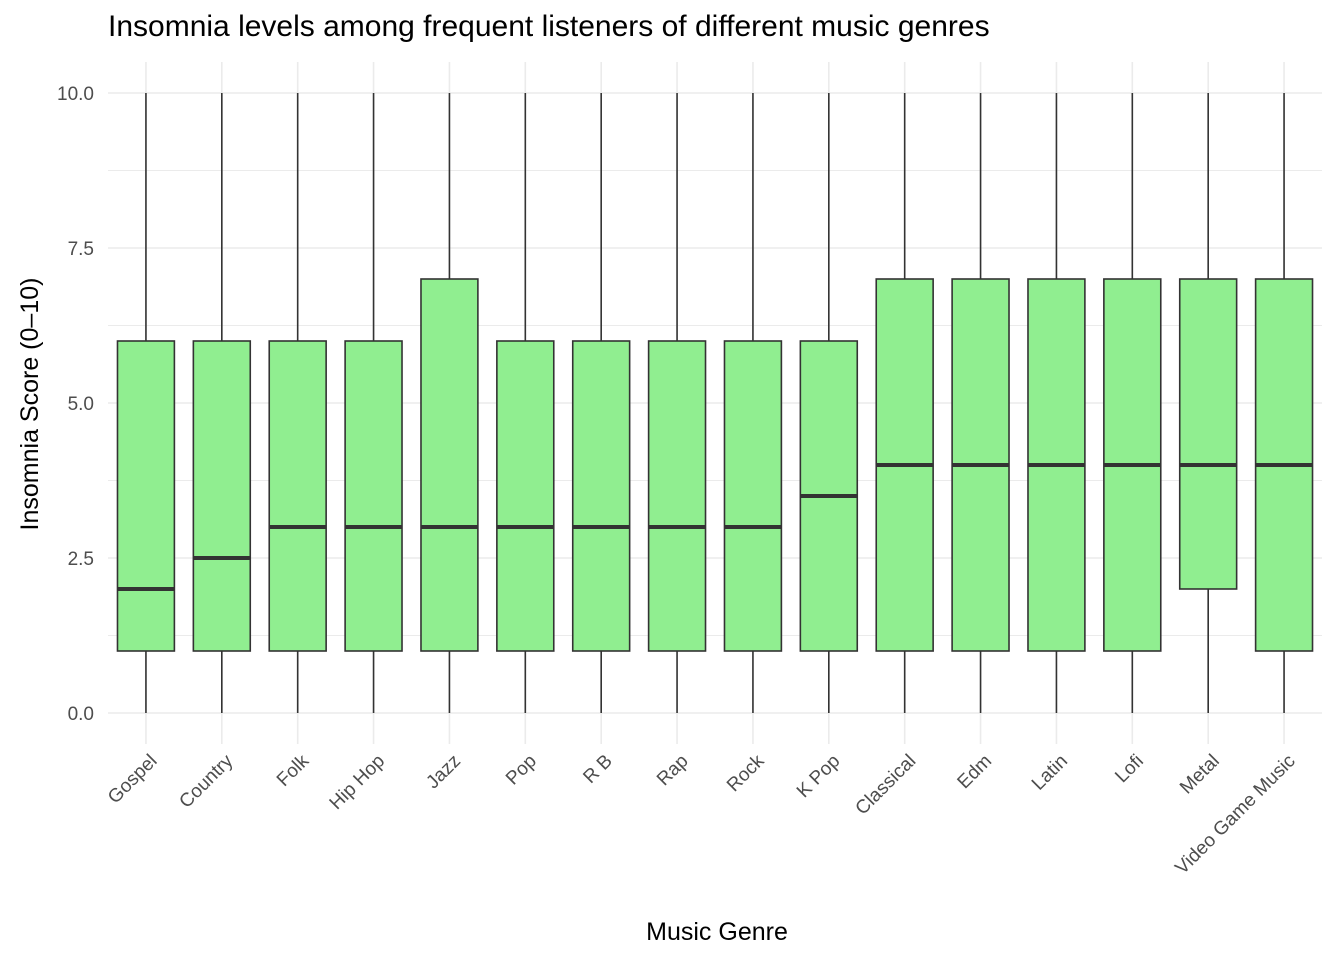  I want to click on y-tick-label: 5.0, so click(81, 404).